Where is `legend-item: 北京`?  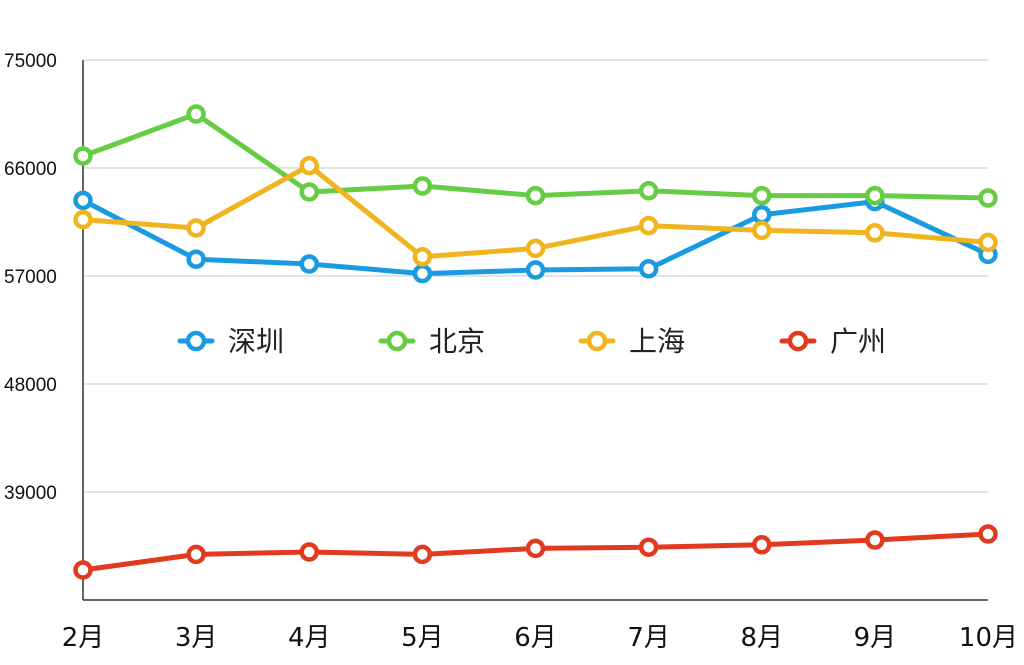
legend-item: 北京 is located at coordinates (431, 341).